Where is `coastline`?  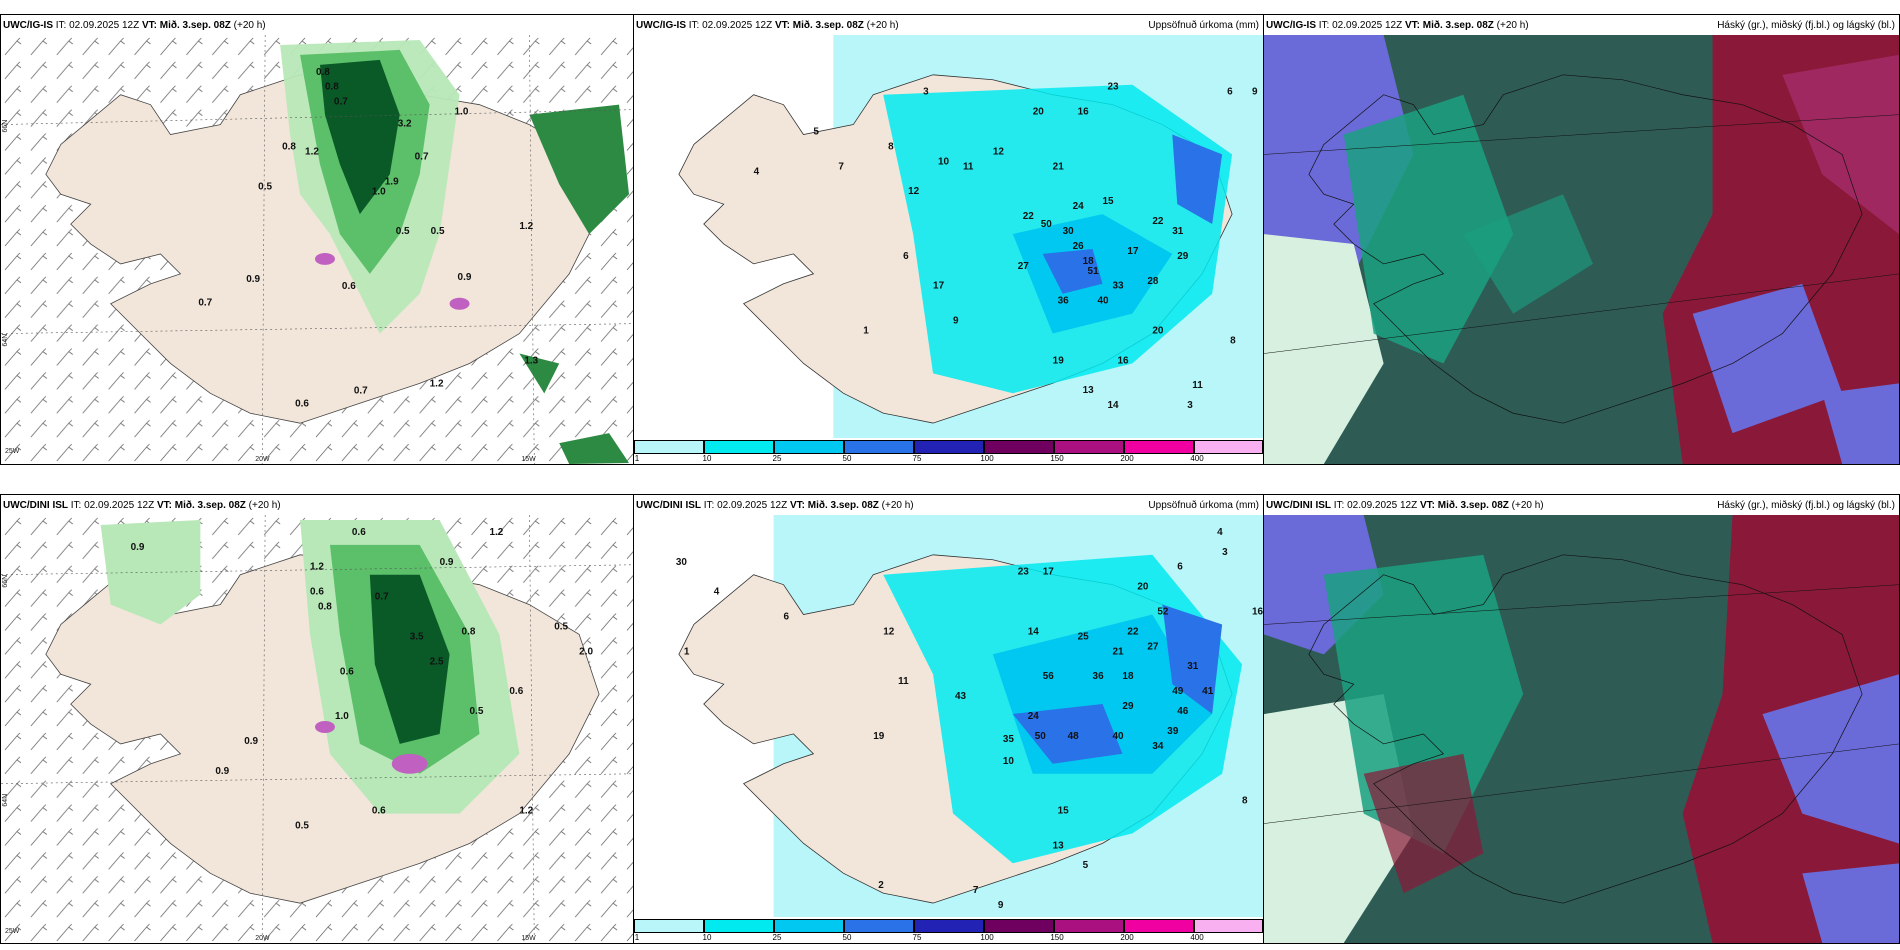 coastline is located at coordinates (1585, 249).